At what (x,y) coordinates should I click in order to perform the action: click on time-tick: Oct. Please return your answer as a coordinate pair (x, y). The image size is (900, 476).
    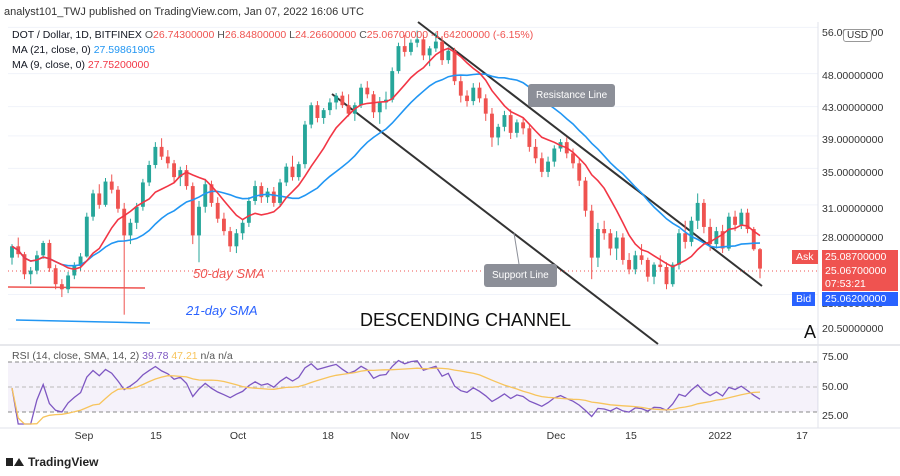
    Looking at the image, I should click on (238, 436).